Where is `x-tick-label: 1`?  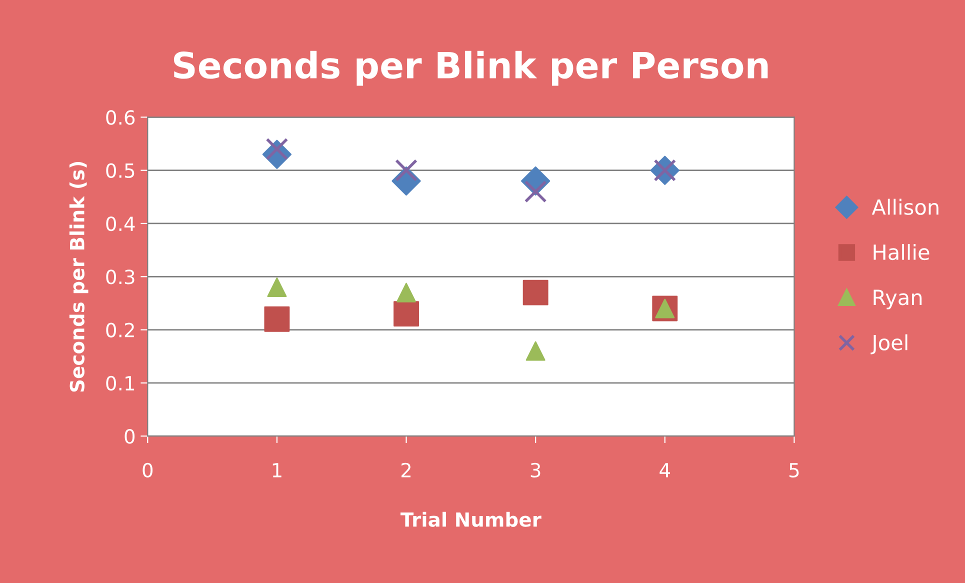
x-tick-label: 1 is located at coordinates (277, 470).